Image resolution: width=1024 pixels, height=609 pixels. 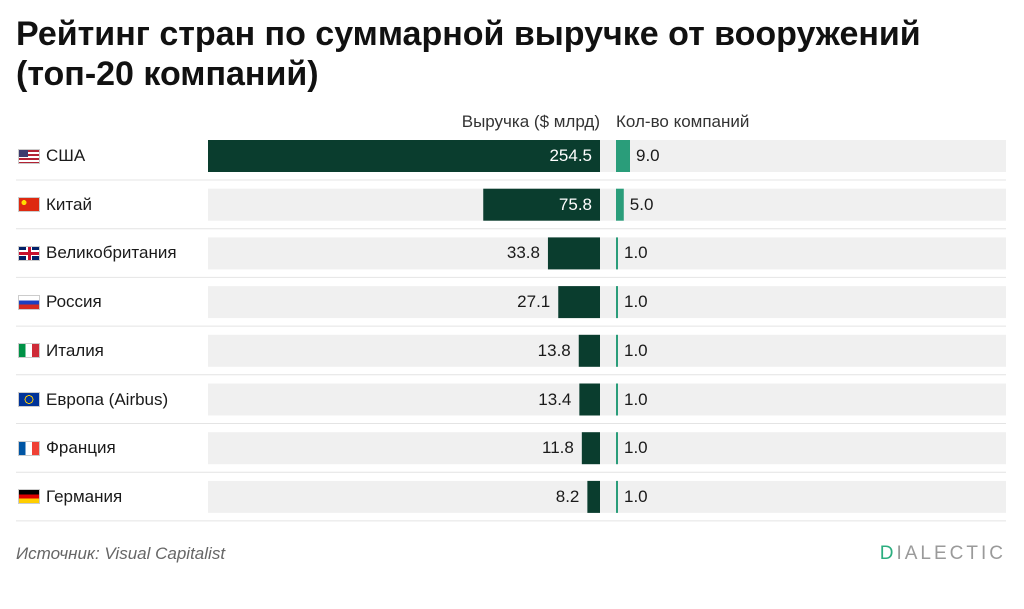 What do you see at coordinates (641, 204) in the screenshot?
I see `count-value-label: 5.0` at bounding box center [641, 204].